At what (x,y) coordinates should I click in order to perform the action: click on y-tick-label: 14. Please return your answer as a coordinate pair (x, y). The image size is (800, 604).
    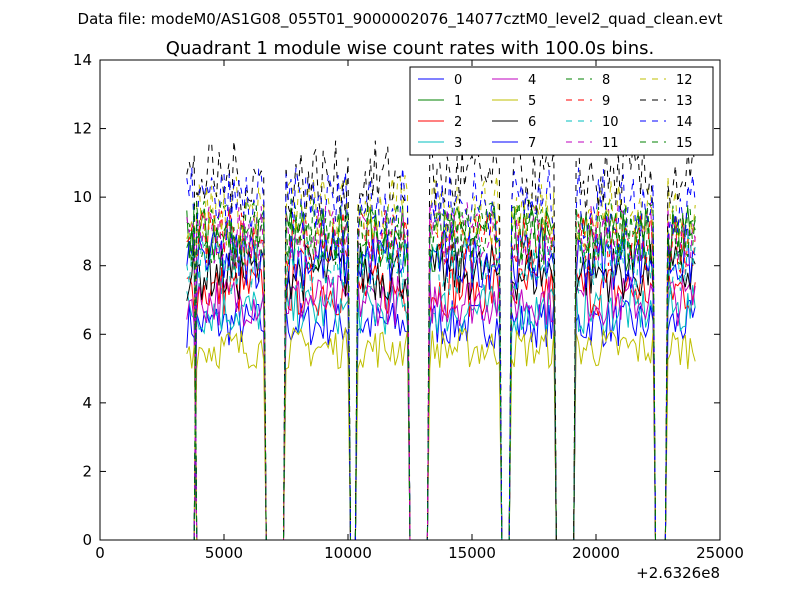
    Looking at the image, I should click on (82, 60).